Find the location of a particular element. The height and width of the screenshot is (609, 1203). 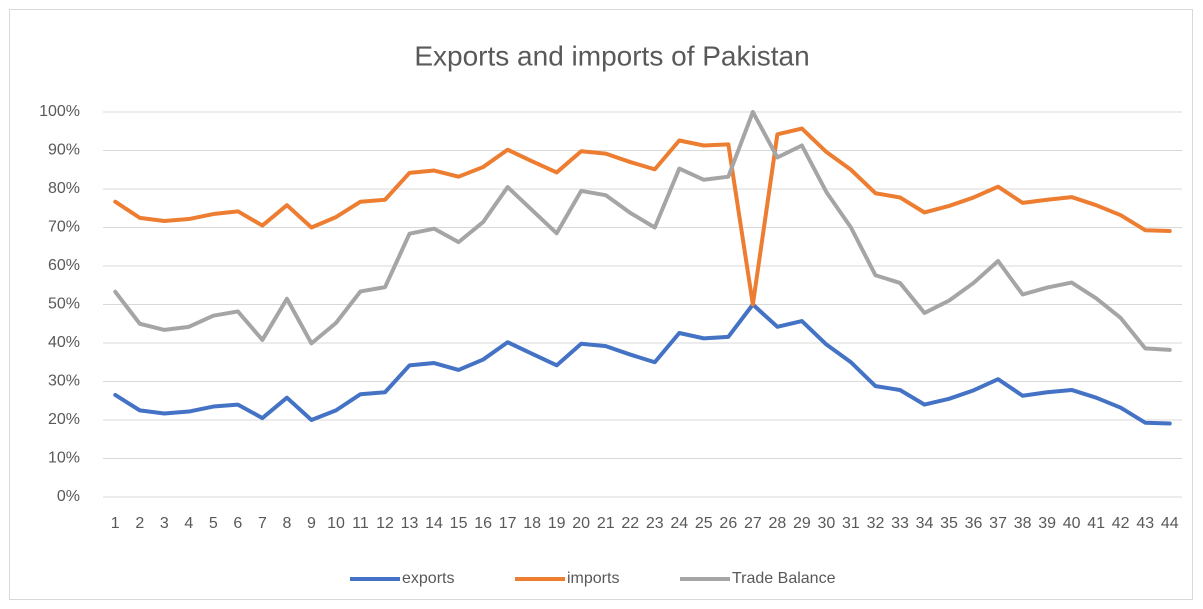

x-tick-label: 18 is located at coordinates (532, 523).